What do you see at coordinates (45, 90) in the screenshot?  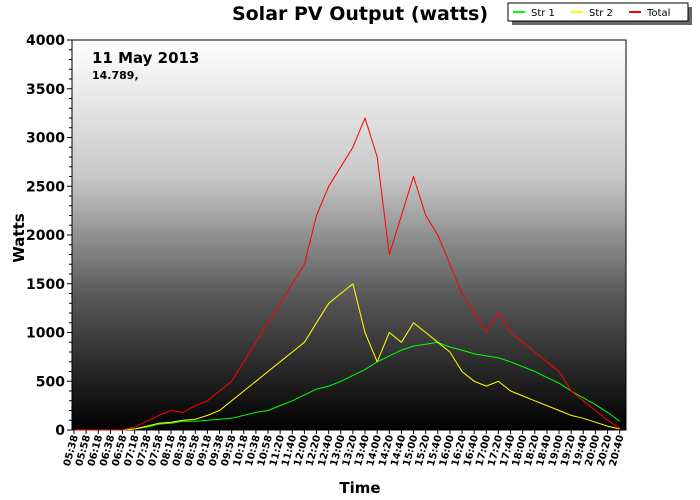 I see `y-tick-label: 3500` at bounding box center [45, 90].